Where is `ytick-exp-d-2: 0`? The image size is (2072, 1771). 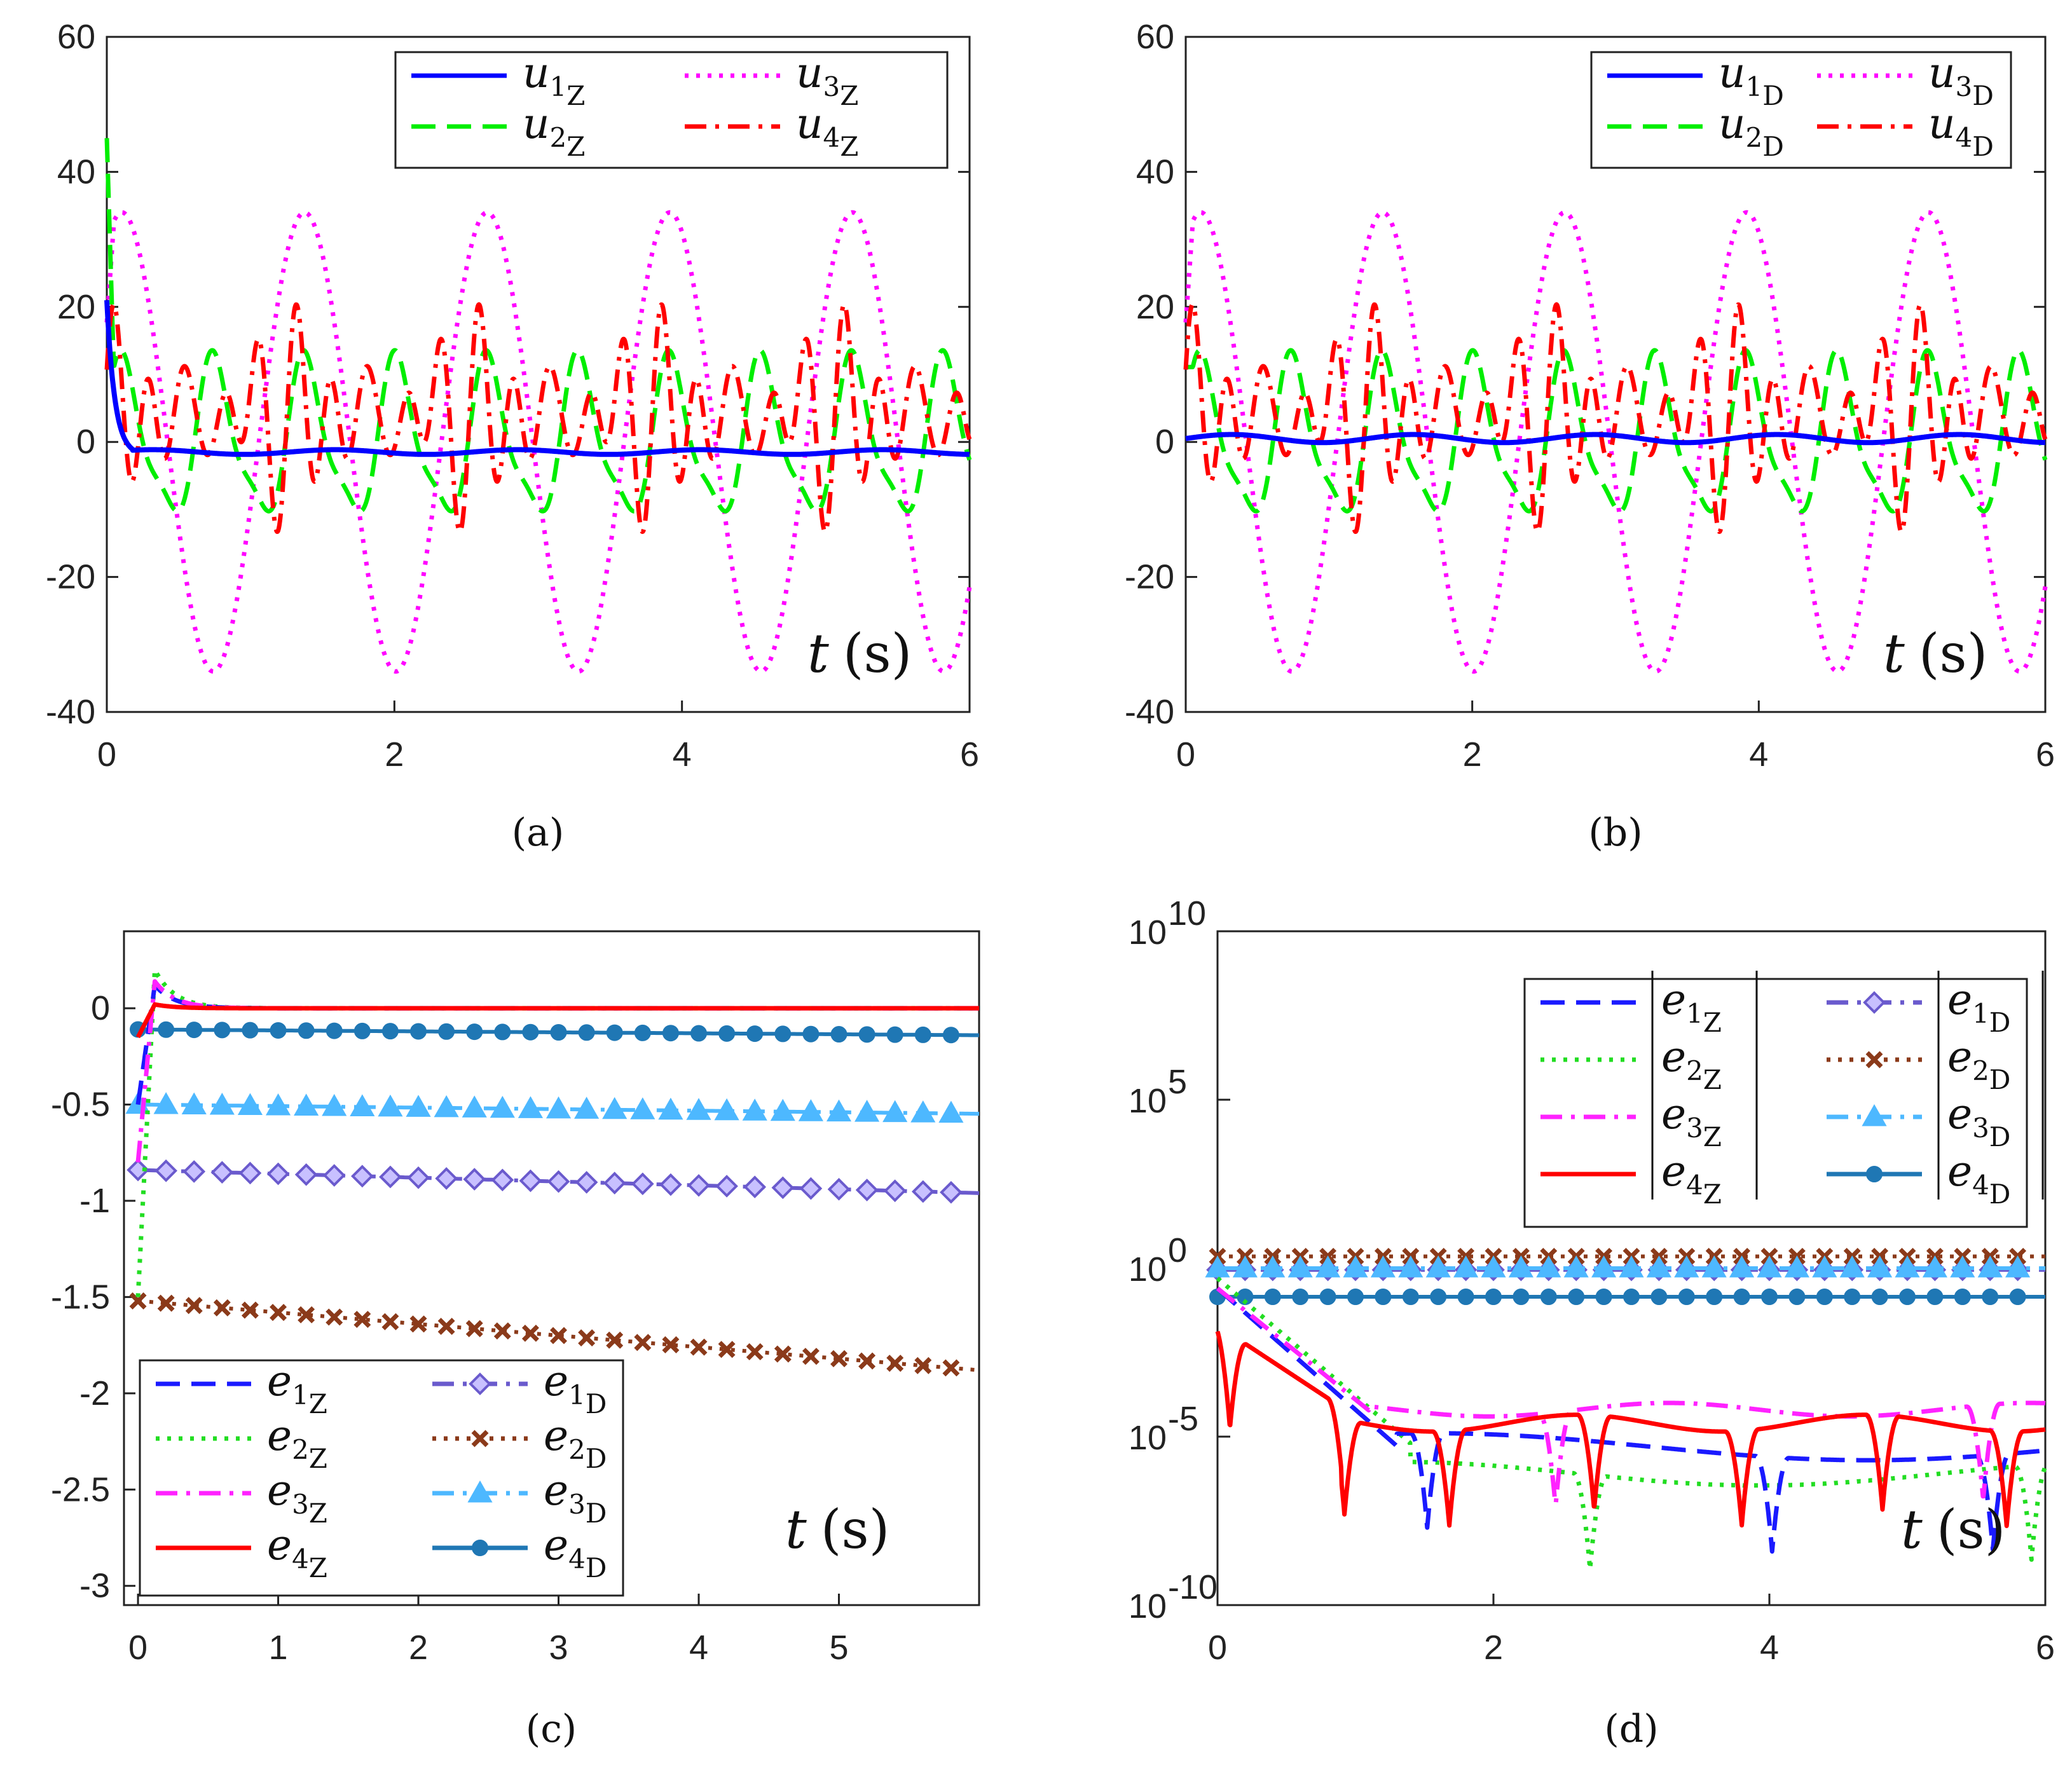 ytick-exp-d-2: 0 is located at coordinates (1177, 1250).